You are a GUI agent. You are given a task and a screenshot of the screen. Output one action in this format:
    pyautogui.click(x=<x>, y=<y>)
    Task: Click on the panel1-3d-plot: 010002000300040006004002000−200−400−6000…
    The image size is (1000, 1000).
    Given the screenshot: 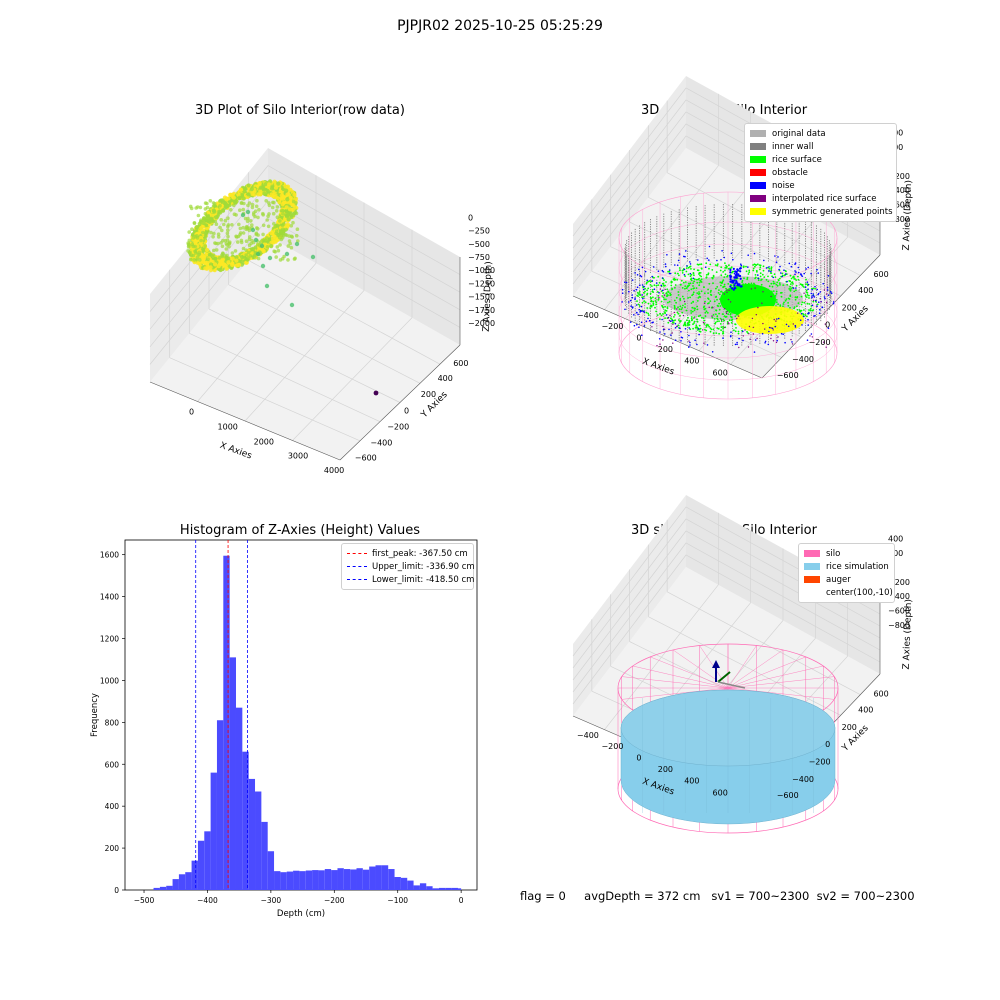 What is the action you would take?
    pyautogui.click(x=322, y=311)
    